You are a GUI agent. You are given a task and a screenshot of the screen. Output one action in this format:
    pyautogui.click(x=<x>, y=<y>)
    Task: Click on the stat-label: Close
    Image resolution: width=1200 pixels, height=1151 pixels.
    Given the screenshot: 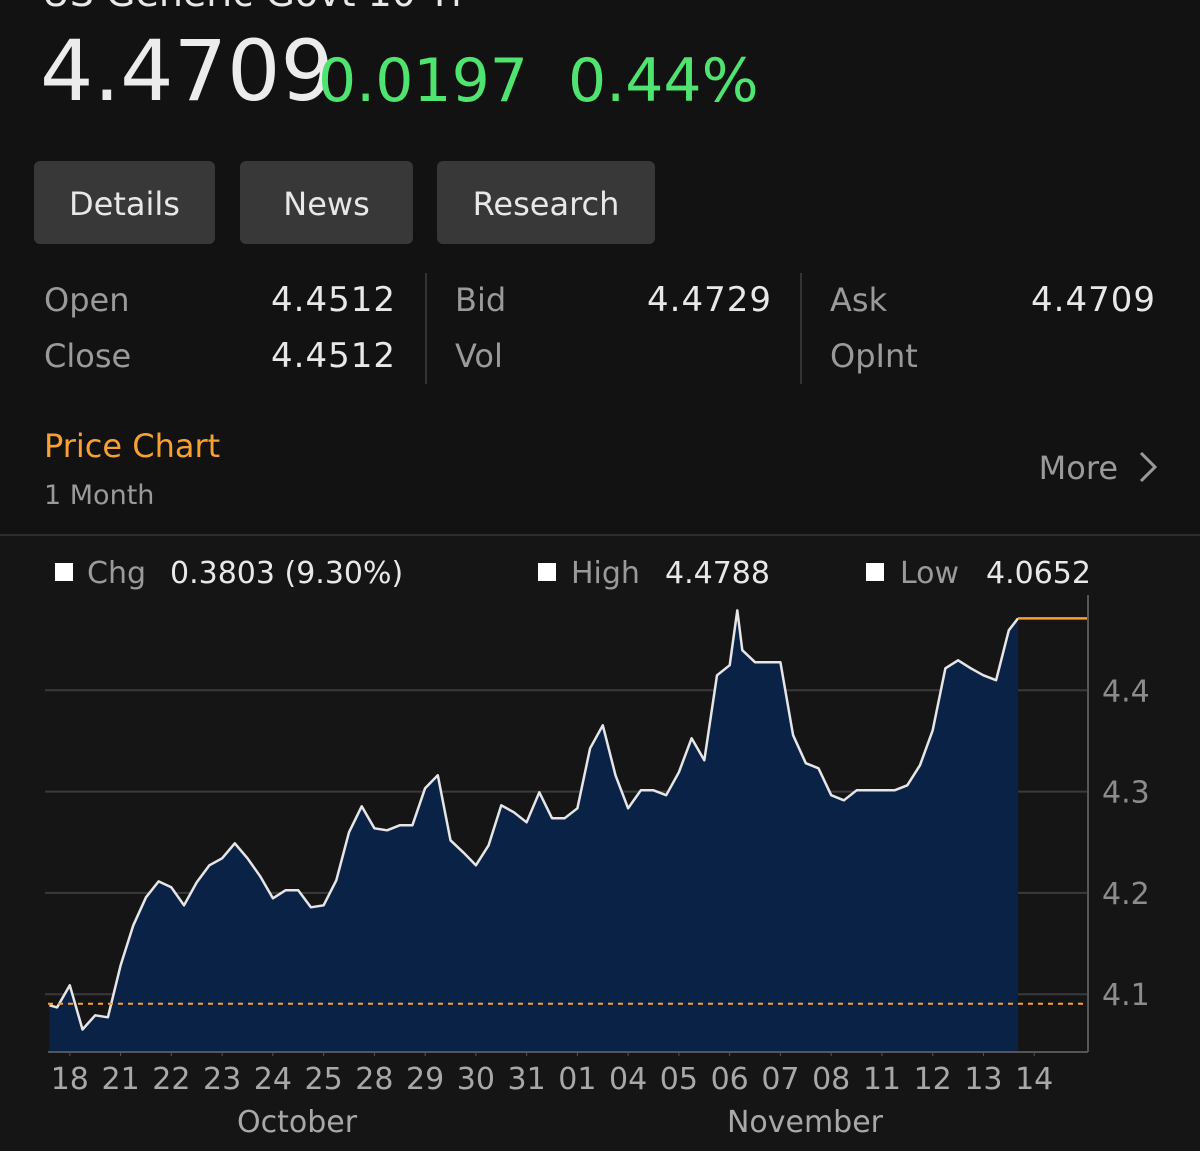 What is the action you would take?
    pyautogui.click(x=87, y=356)
    